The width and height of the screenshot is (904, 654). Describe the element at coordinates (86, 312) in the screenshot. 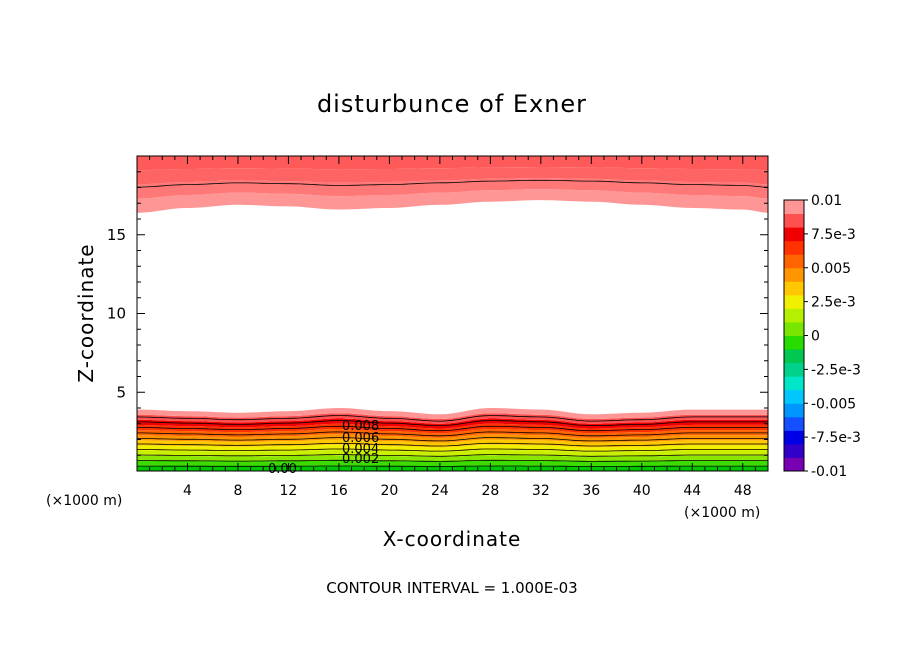

I see `y-axis-label: Z-coordinate` at that location.